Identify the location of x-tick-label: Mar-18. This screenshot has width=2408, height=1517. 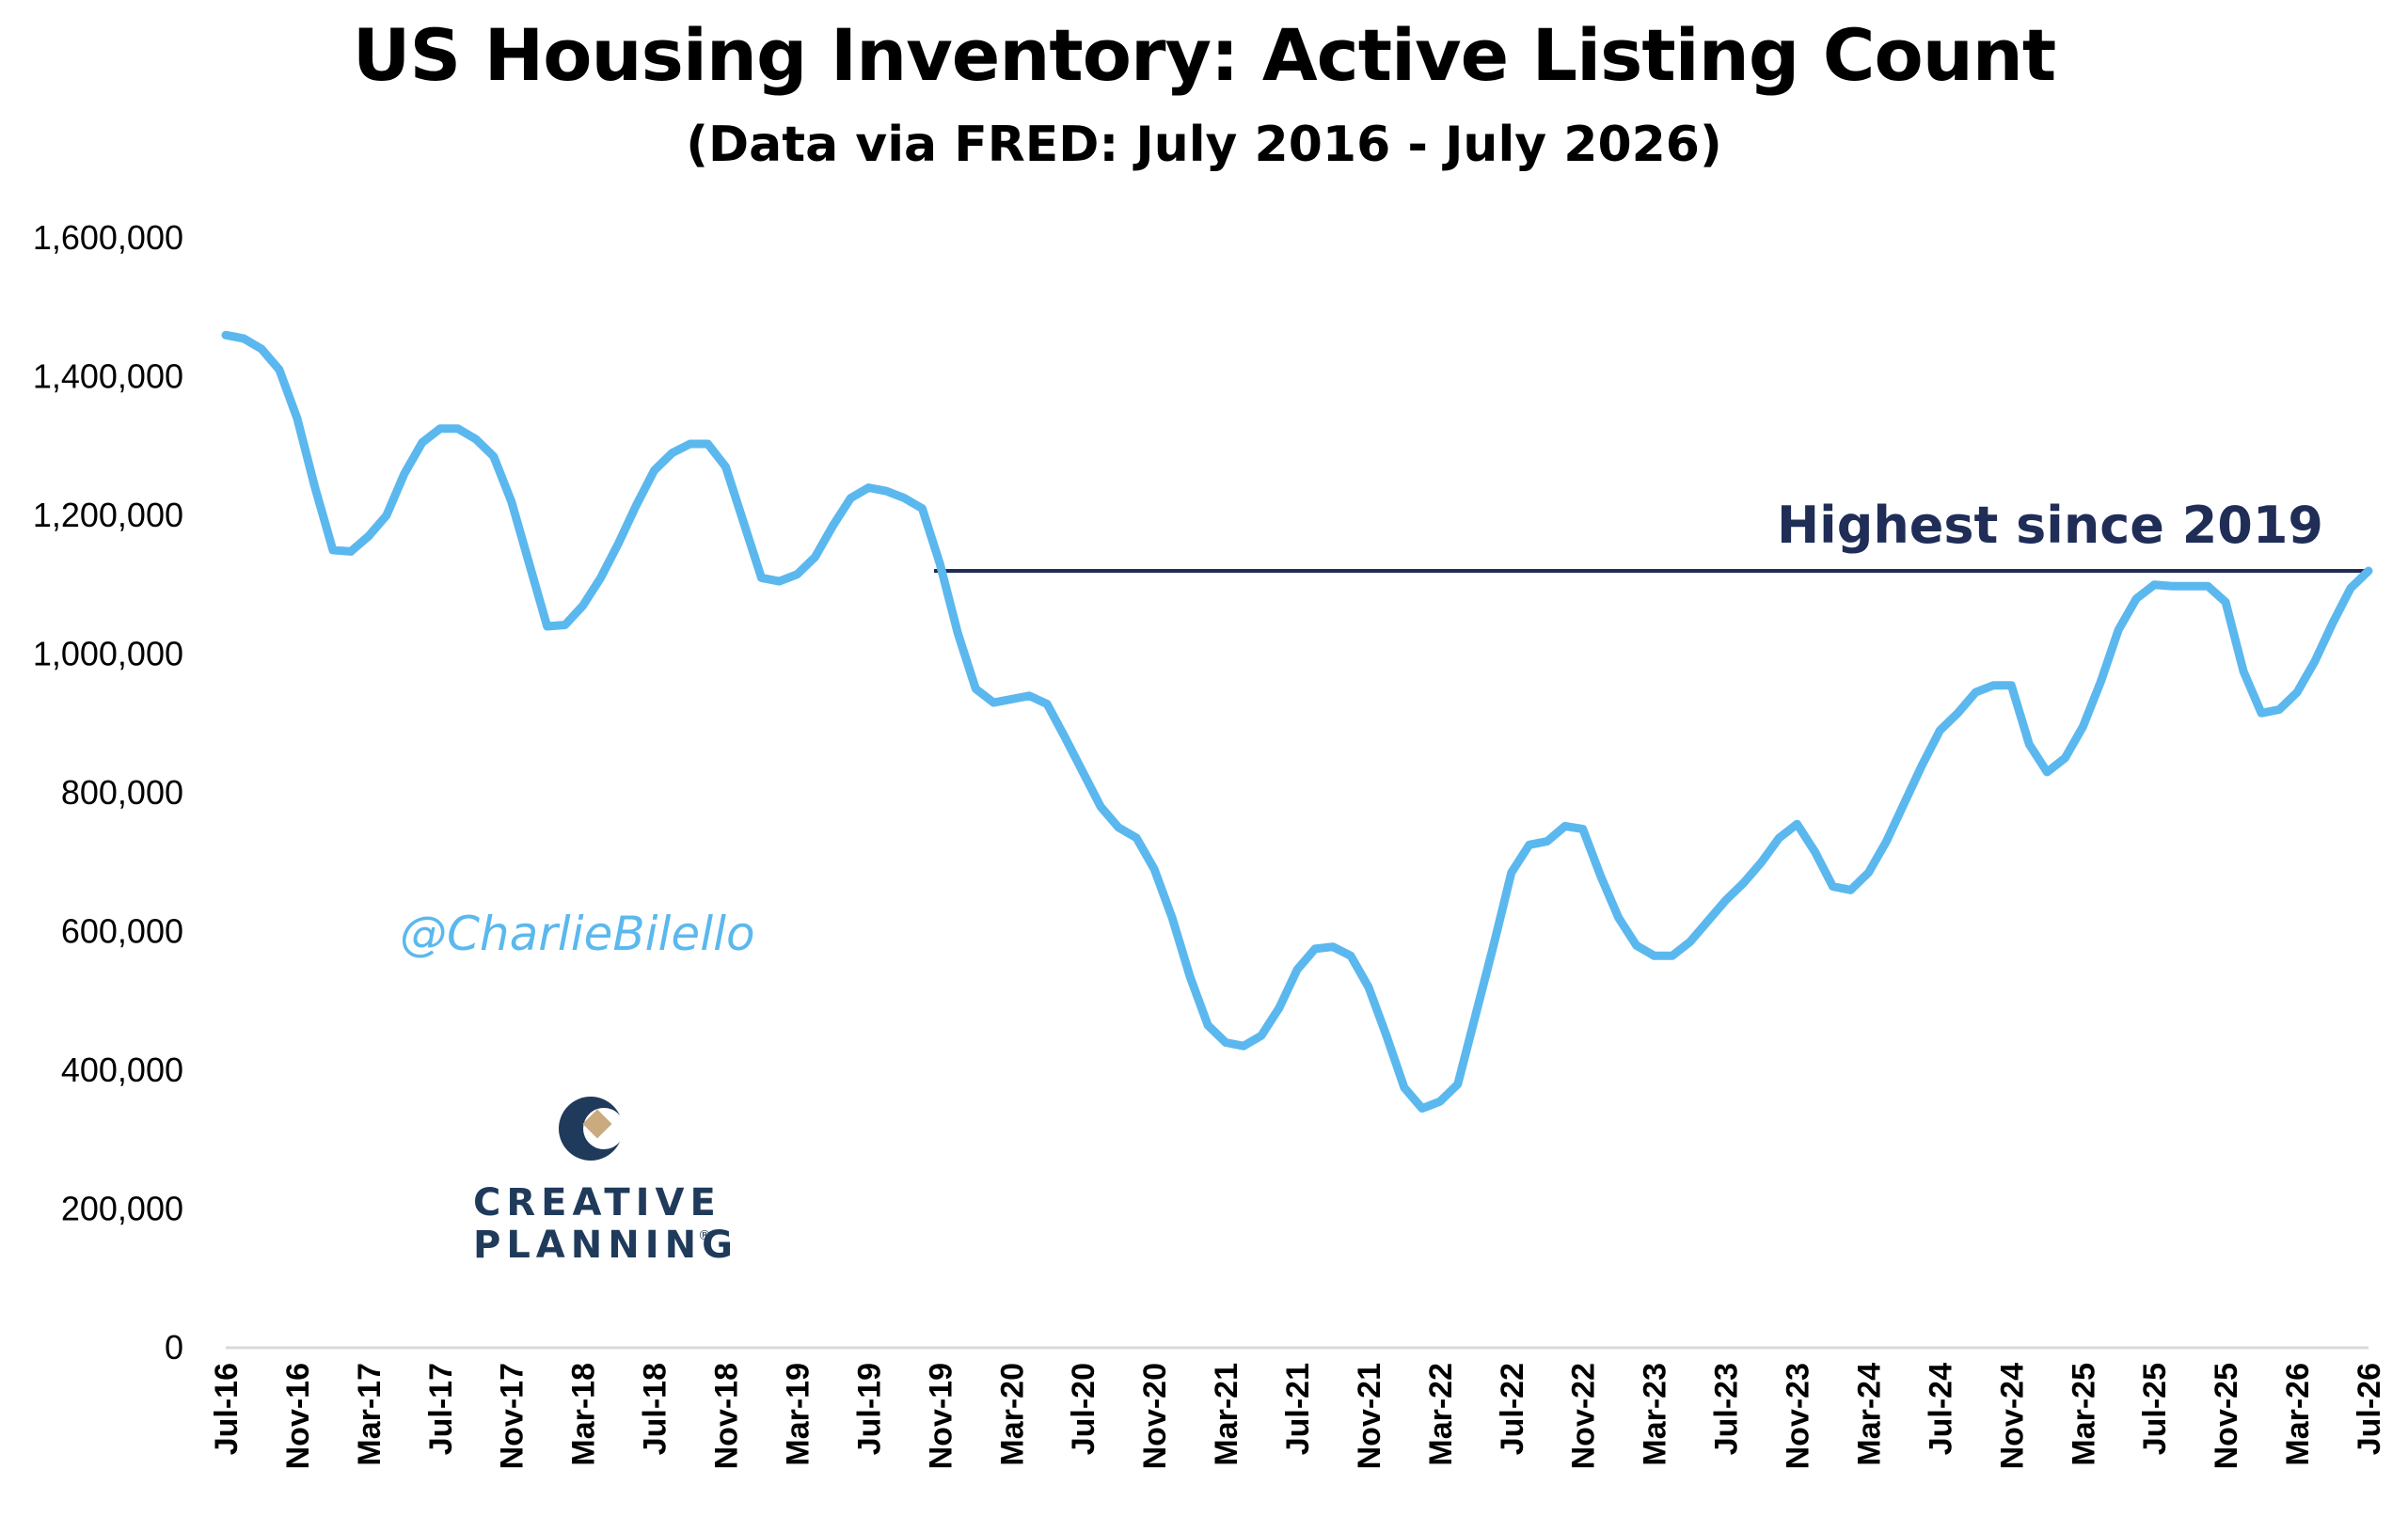
(584, 1414).